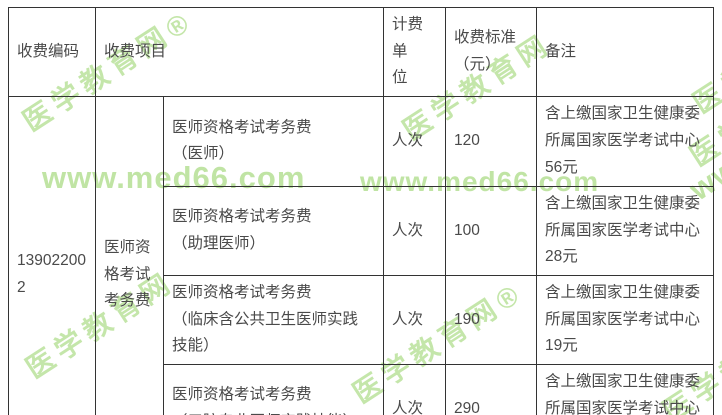 The image size is (722, 415). What do you see at coordinates (625, 230) in the screenshot?
I see `cell-remarks: 含上缴国家卫生健康委 所属国家医学考试中心 28元` at bounding box center [625, 230].